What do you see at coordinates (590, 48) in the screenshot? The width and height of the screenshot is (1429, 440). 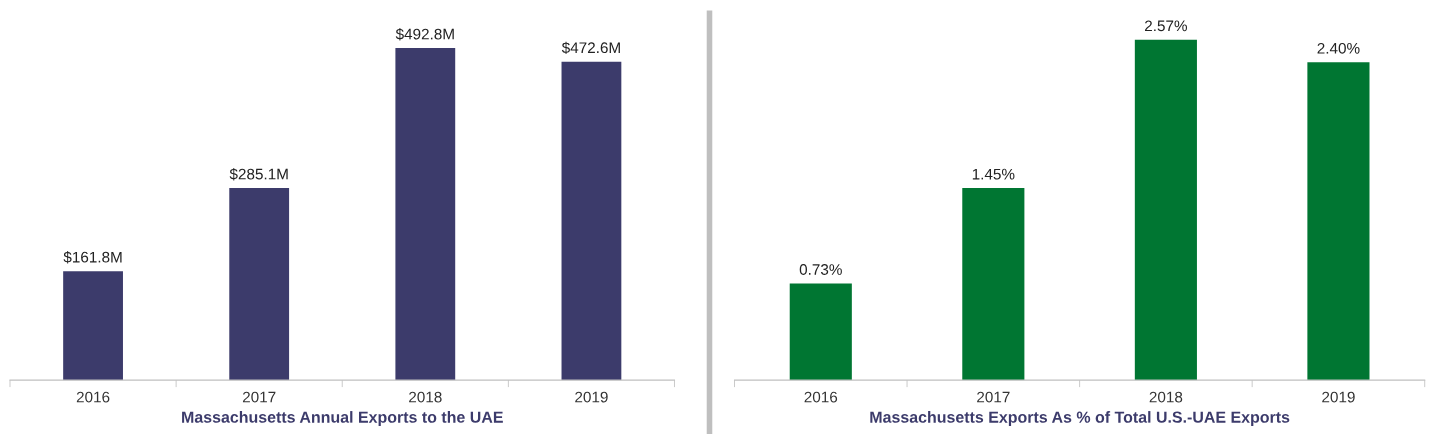 I see `data-label: $472.6M` at bounding box center [590, 48].